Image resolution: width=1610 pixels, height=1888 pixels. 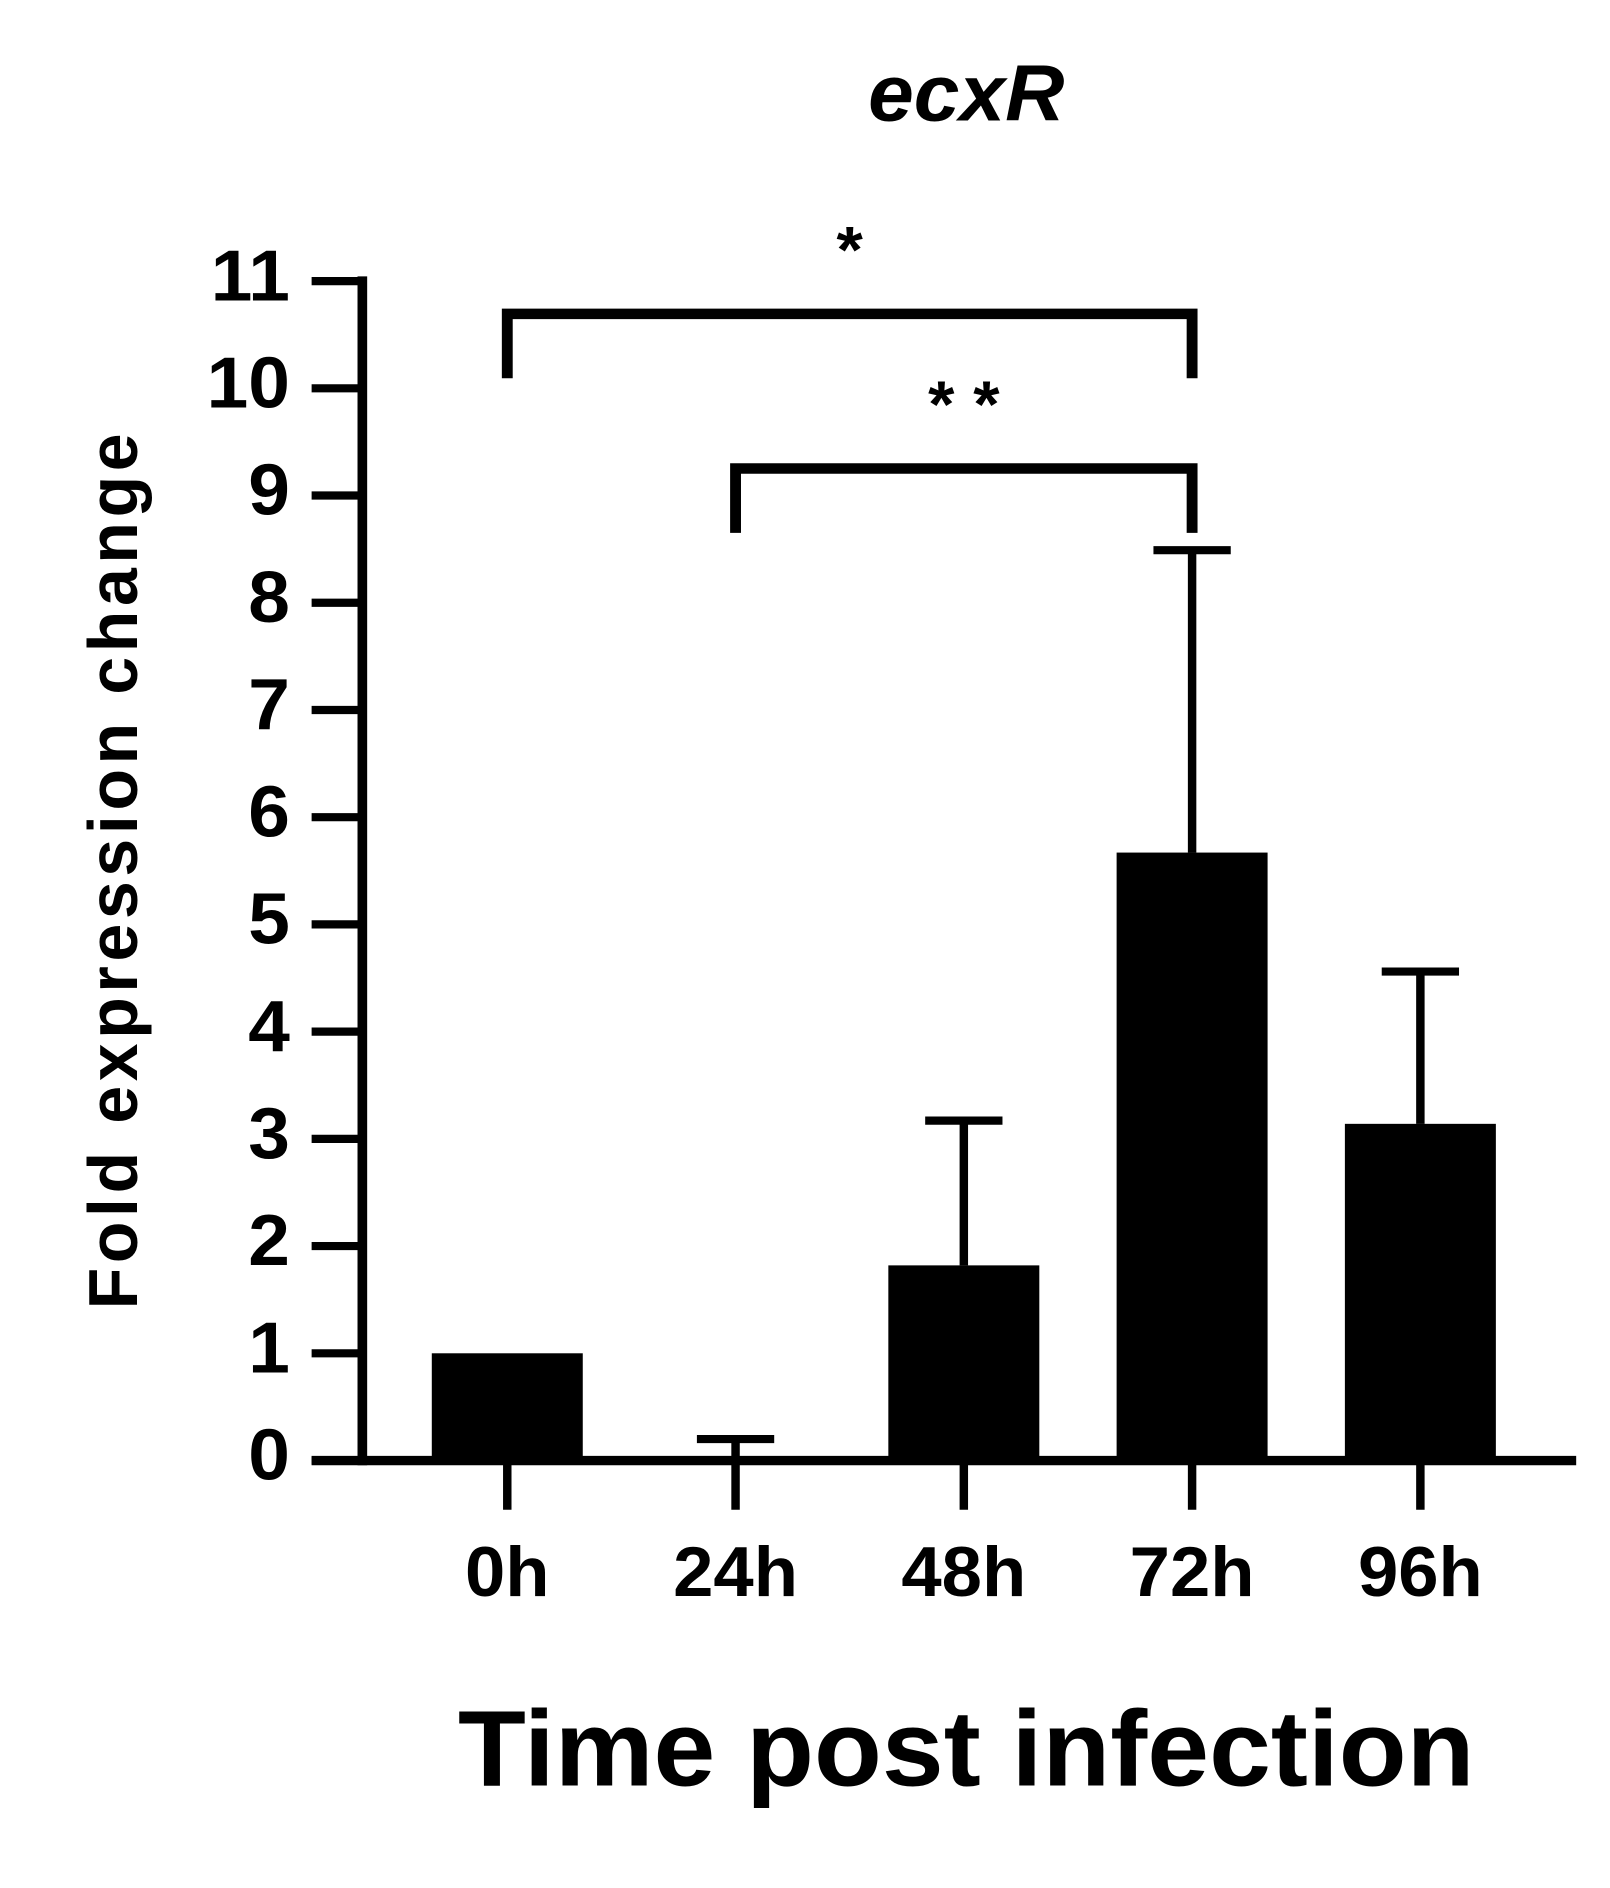 What do you see at coordinates (735, 1572) in the screenshot?
I see `x-tick-label: 24h` at bounding box center [735, 1572].